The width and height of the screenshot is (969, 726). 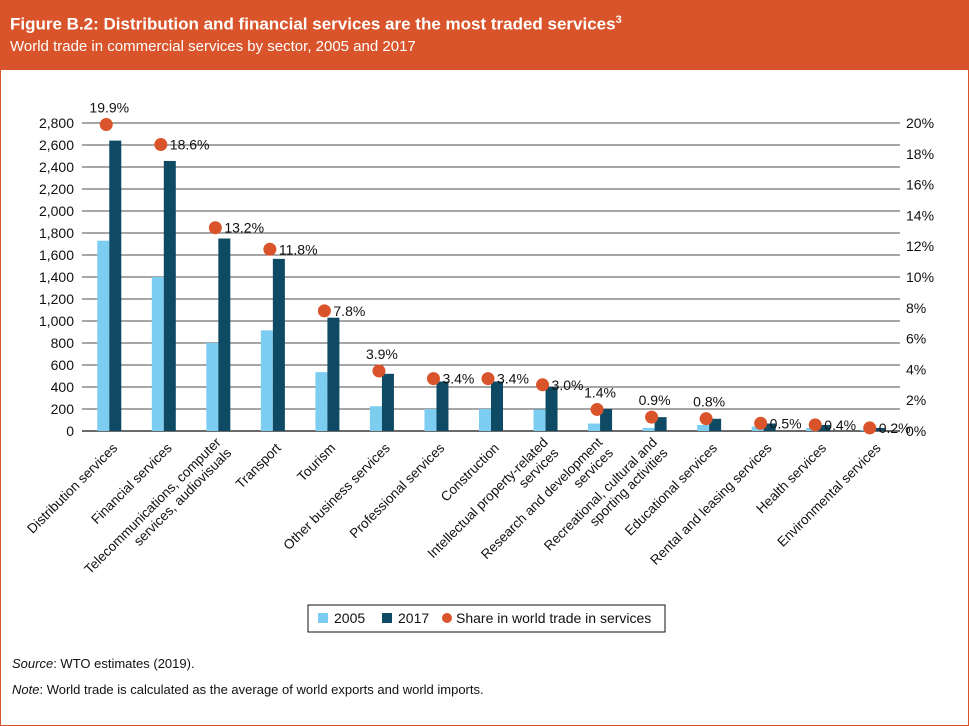 I want to click on x-category-label: Professional services, so click(x=397, y=490).